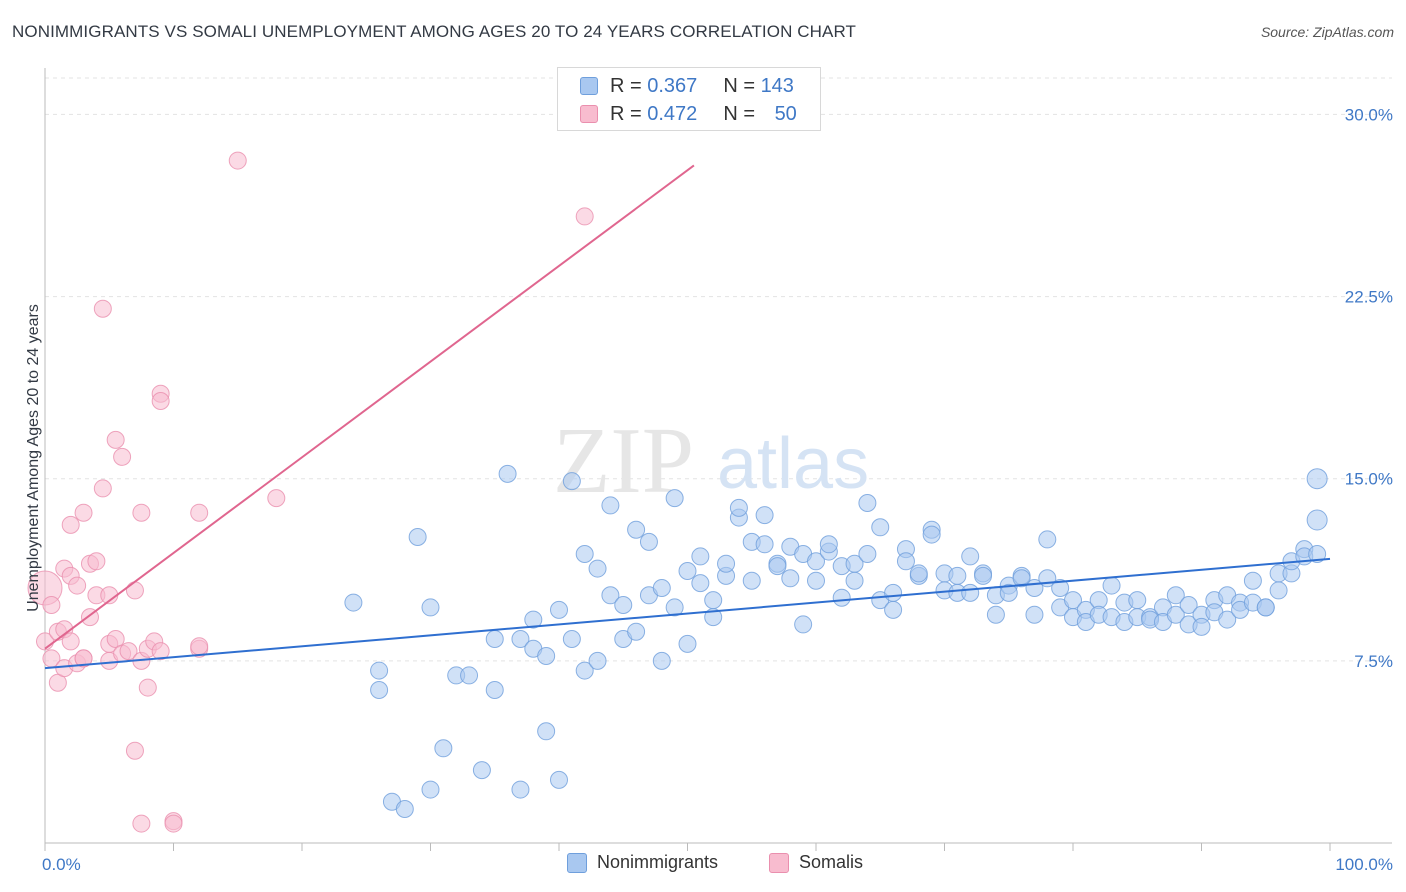 The width and height of the screenshot is (1406, 892). I want to click on legend-label-somalis: Somalis, so click(831, 862).